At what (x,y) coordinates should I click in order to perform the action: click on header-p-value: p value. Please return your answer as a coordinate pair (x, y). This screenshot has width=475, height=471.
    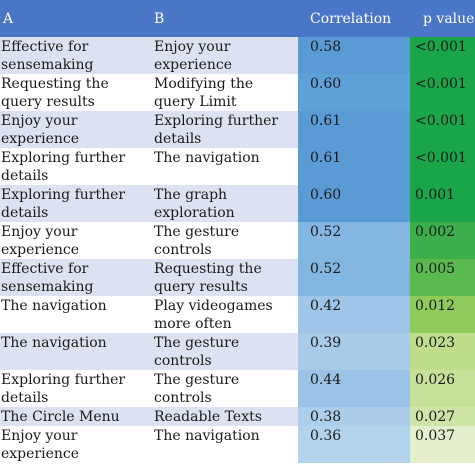
    Looking at the image, I should click on (442, 18).